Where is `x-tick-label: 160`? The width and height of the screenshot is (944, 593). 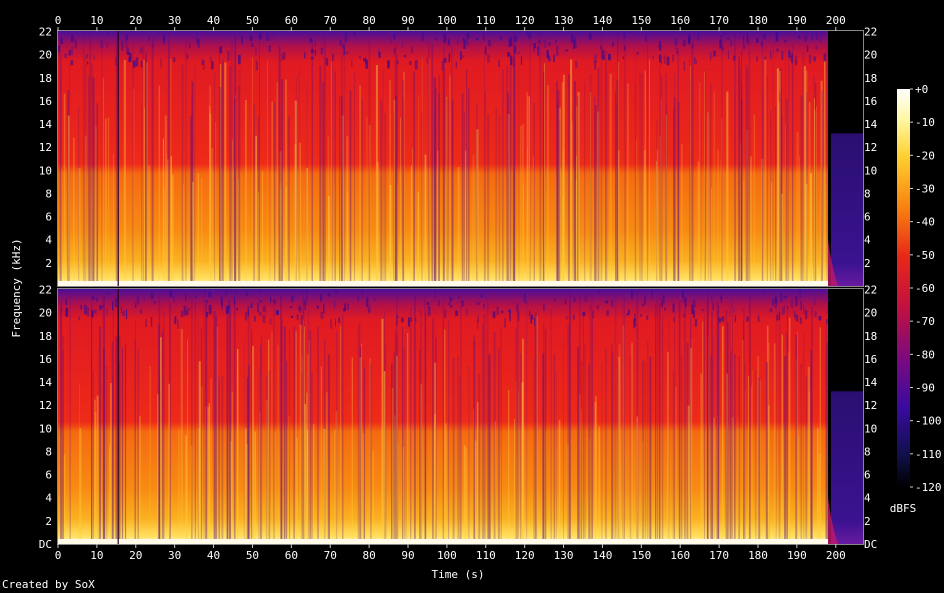 x-tick-label: 160 is located at coordinates (680, 20).